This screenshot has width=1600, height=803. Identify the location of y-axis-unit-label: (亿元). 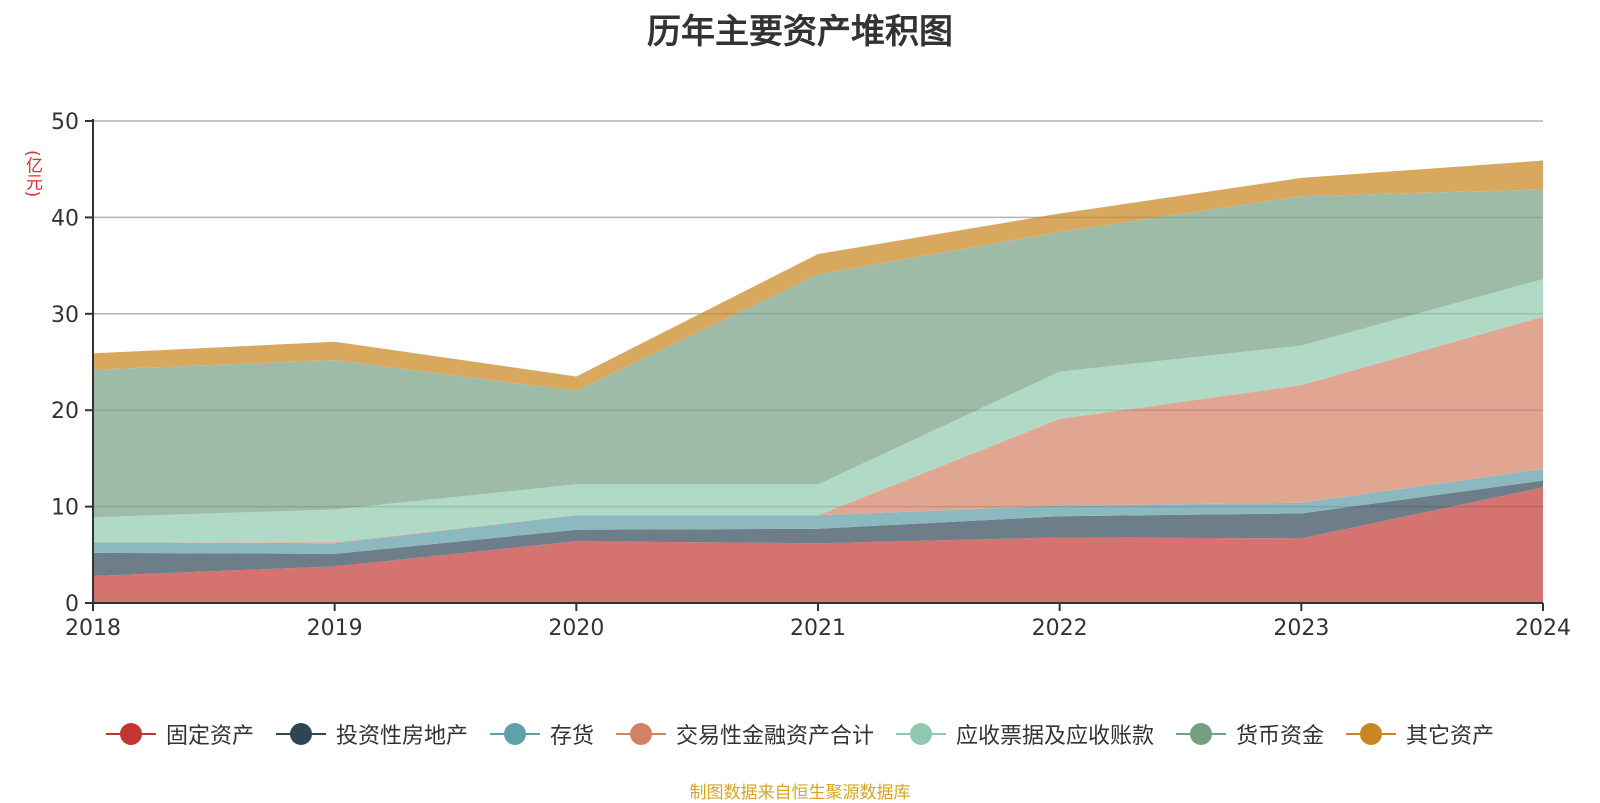
(32, 174).